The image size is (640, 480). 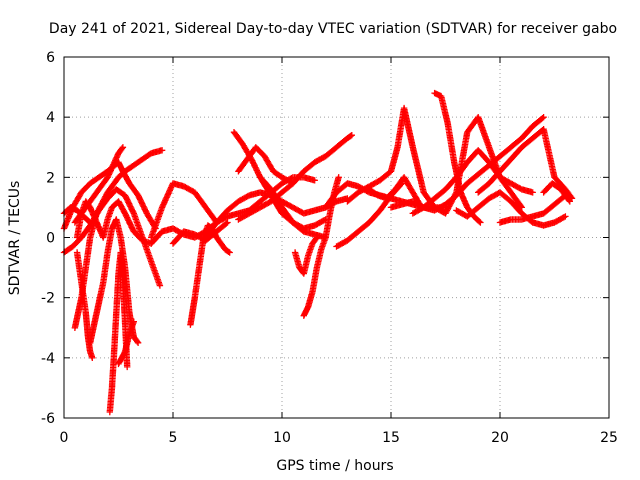 I want to click on series-arc24, so click(x=385, y=154).